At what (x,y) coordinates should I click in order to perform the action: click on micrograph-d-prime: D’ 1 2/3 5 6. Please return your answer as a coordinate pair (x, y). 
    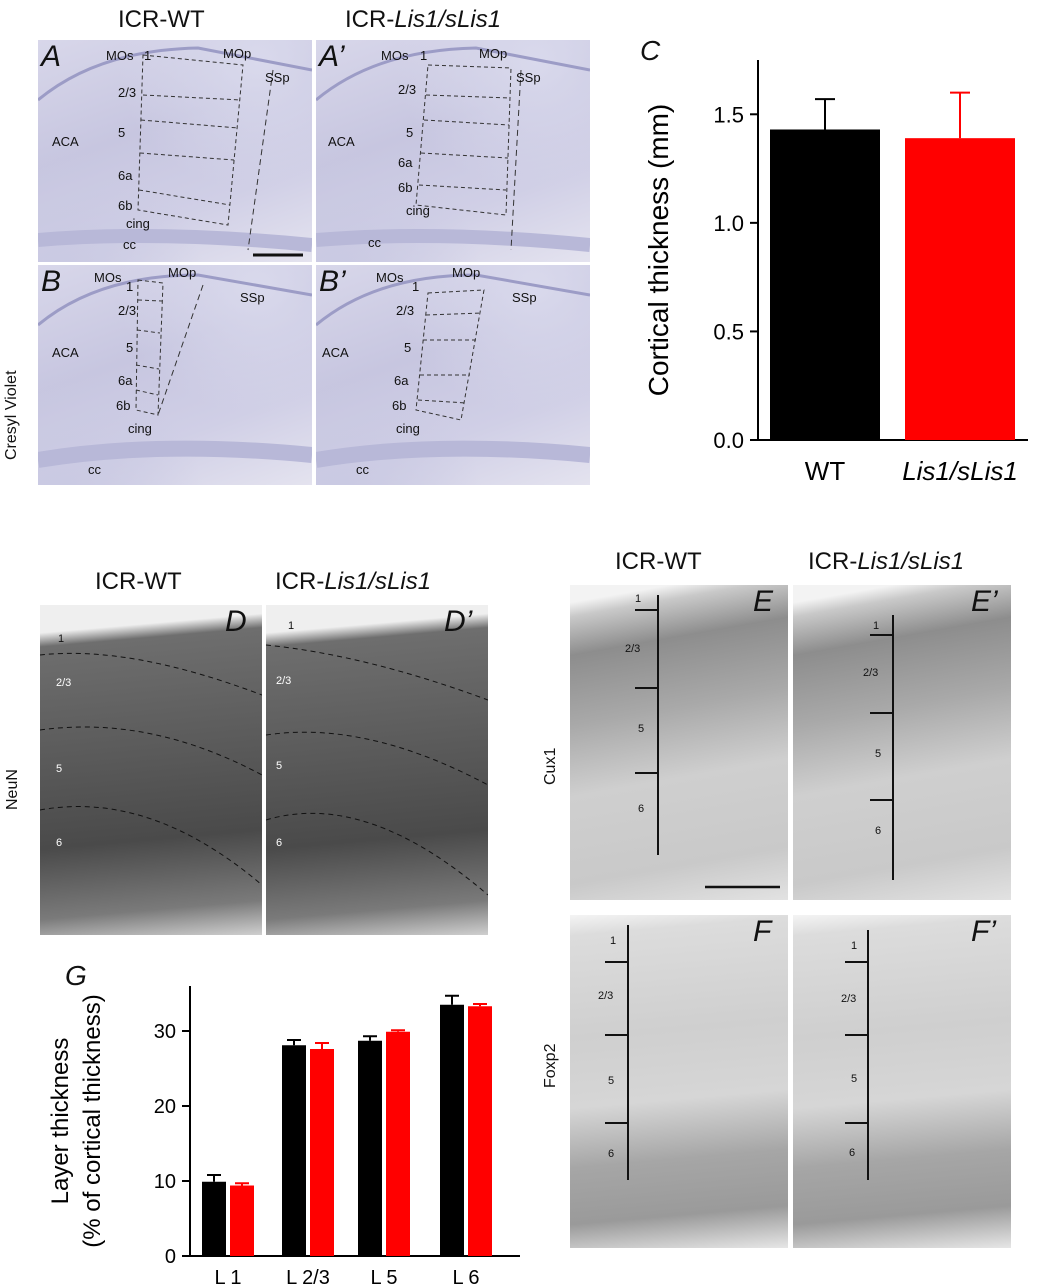
    Looking at the image, I should click on (377, 770).